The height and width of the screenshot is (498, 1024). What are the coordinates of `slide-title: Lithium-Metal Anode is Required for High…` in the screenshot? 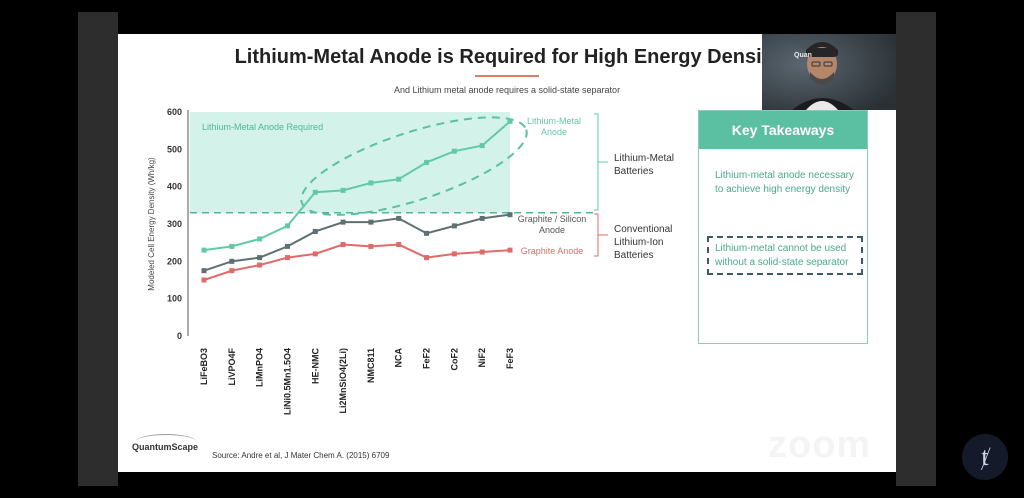 It's located at (507, 57).